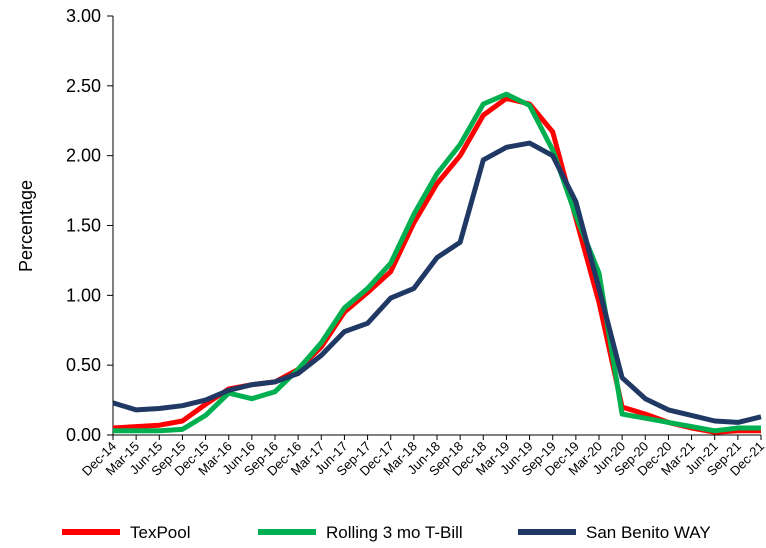 The image size is (766, 548). What do you see at coordinates (83, 365) in the screenshot?
I see `y-tick-label: 0.50` at bounding box center [83, 365].